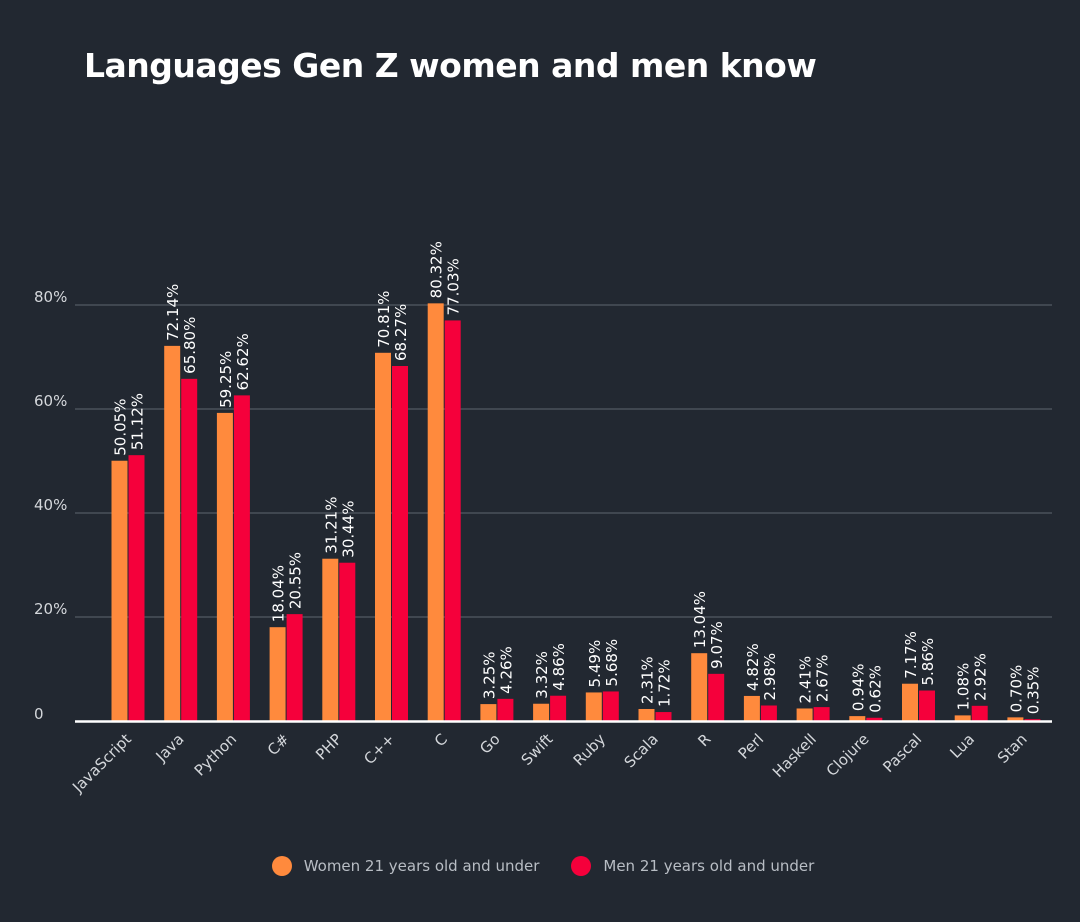 This screenshot has height=922, width=1080. Describe the element at coordinates (751, 746) in the screenshot. I see `x-tick-label: Perl` at that location.